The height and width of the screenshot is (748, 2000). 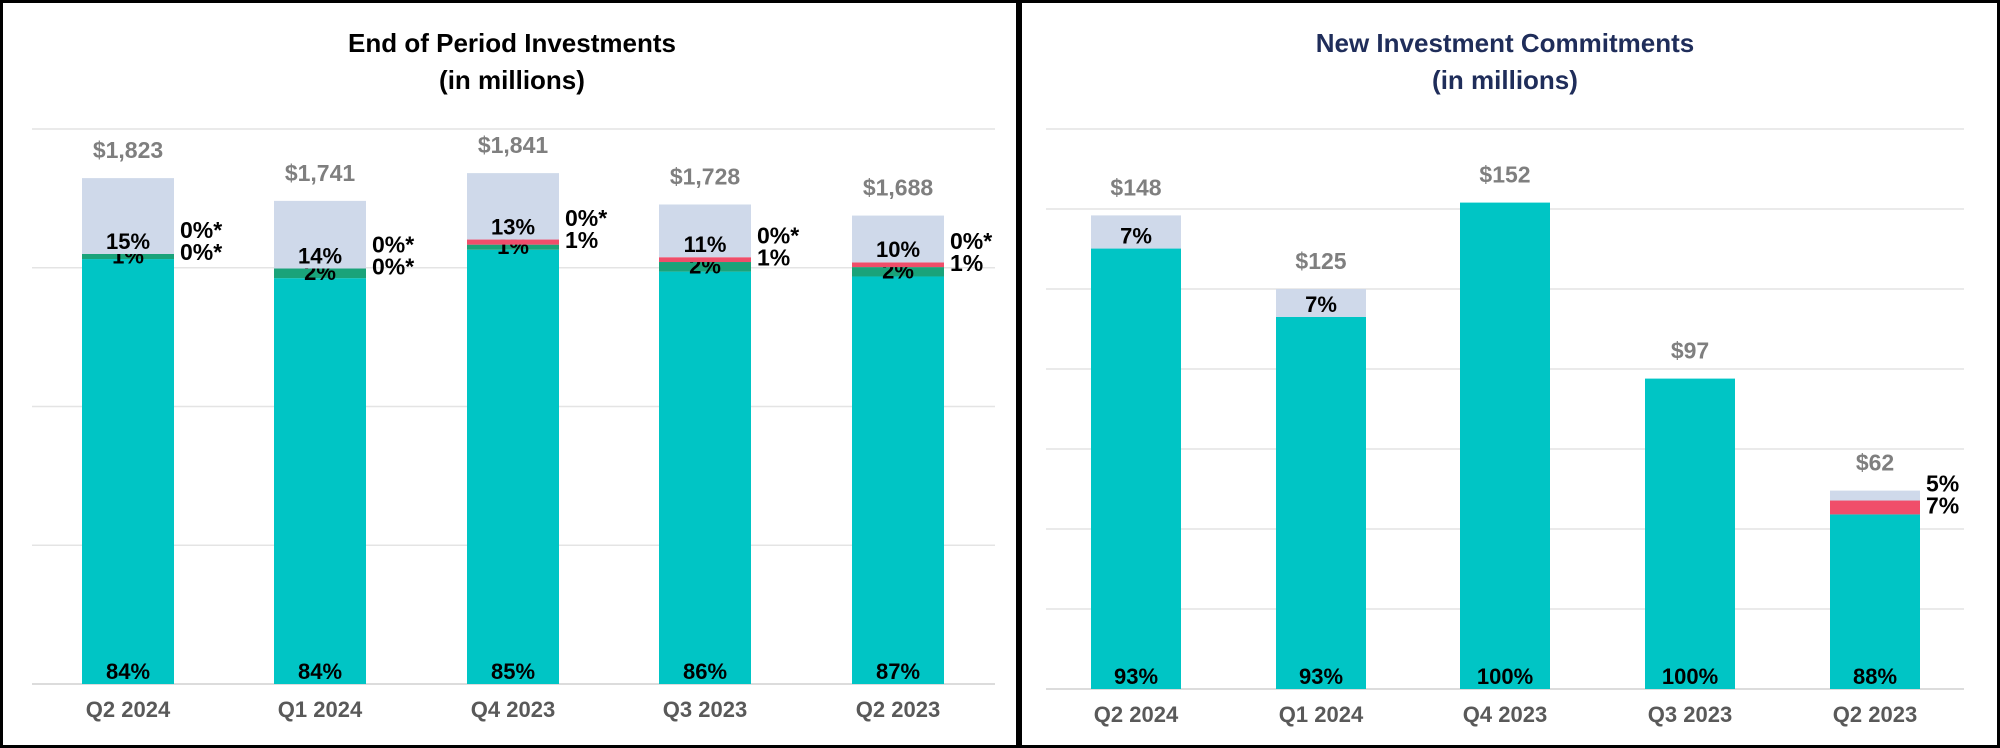 I want to click on value-label: 86%, so click(x=705, y=671).